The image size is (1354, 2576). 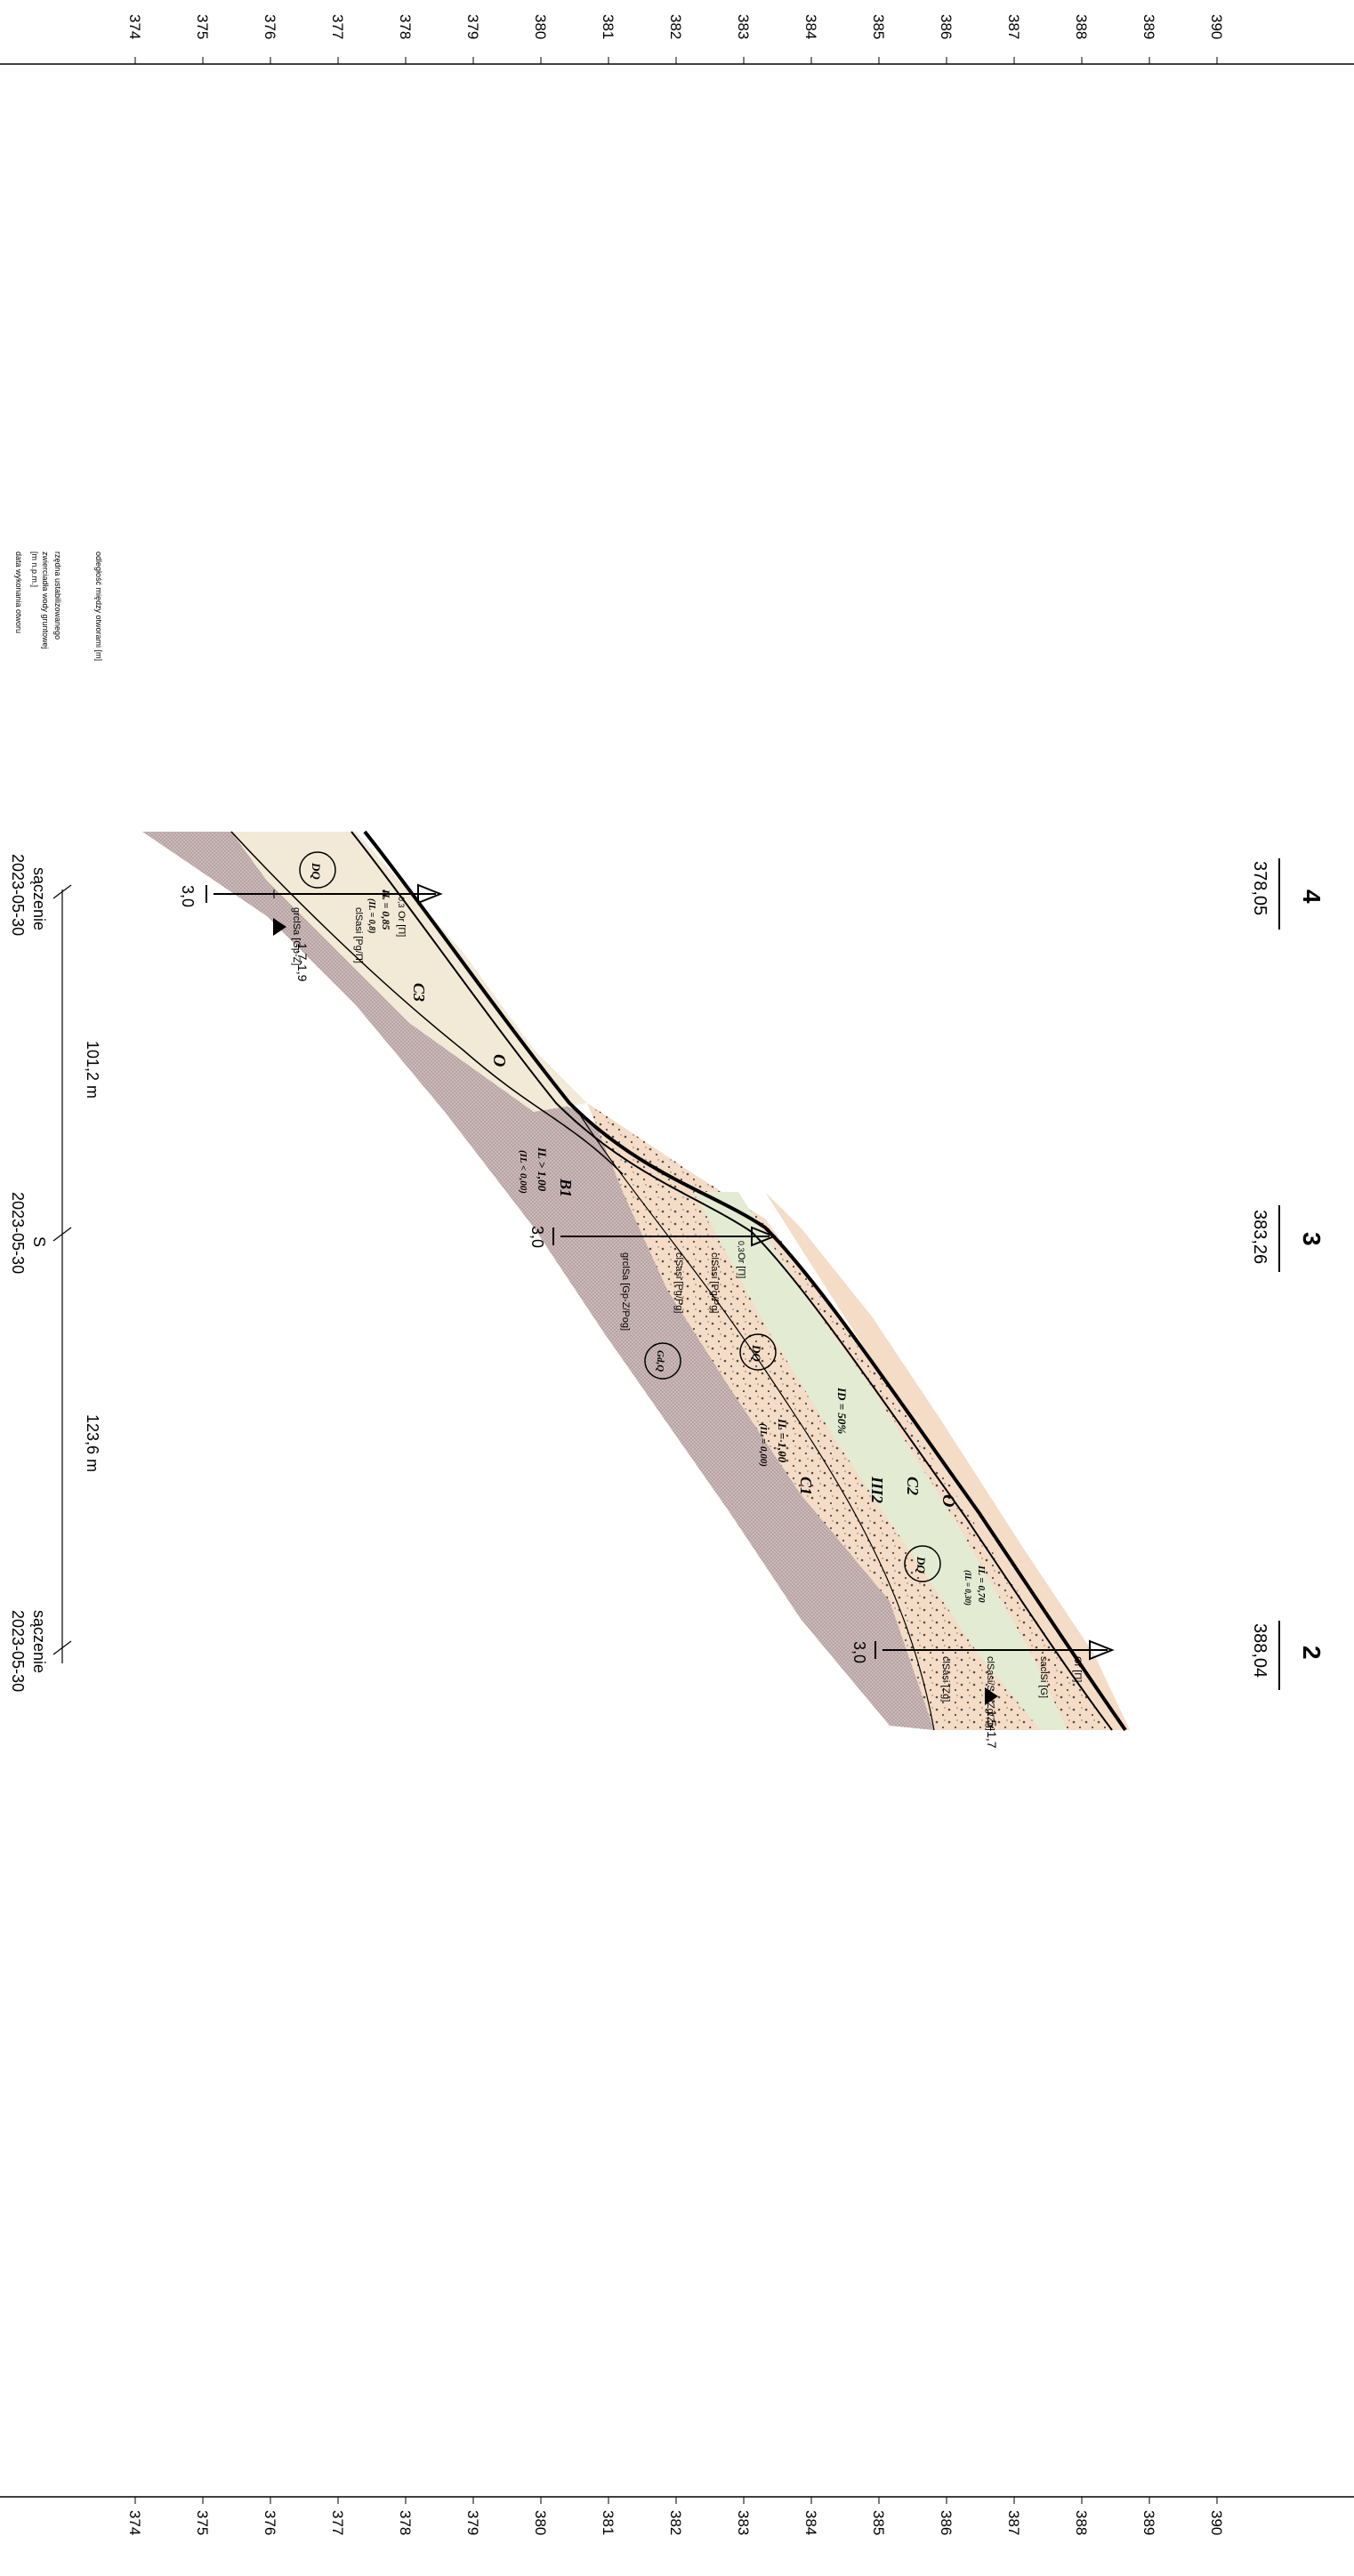 I want to click on svg-text: odległość między otworami [m], so click(x=98, y=606).